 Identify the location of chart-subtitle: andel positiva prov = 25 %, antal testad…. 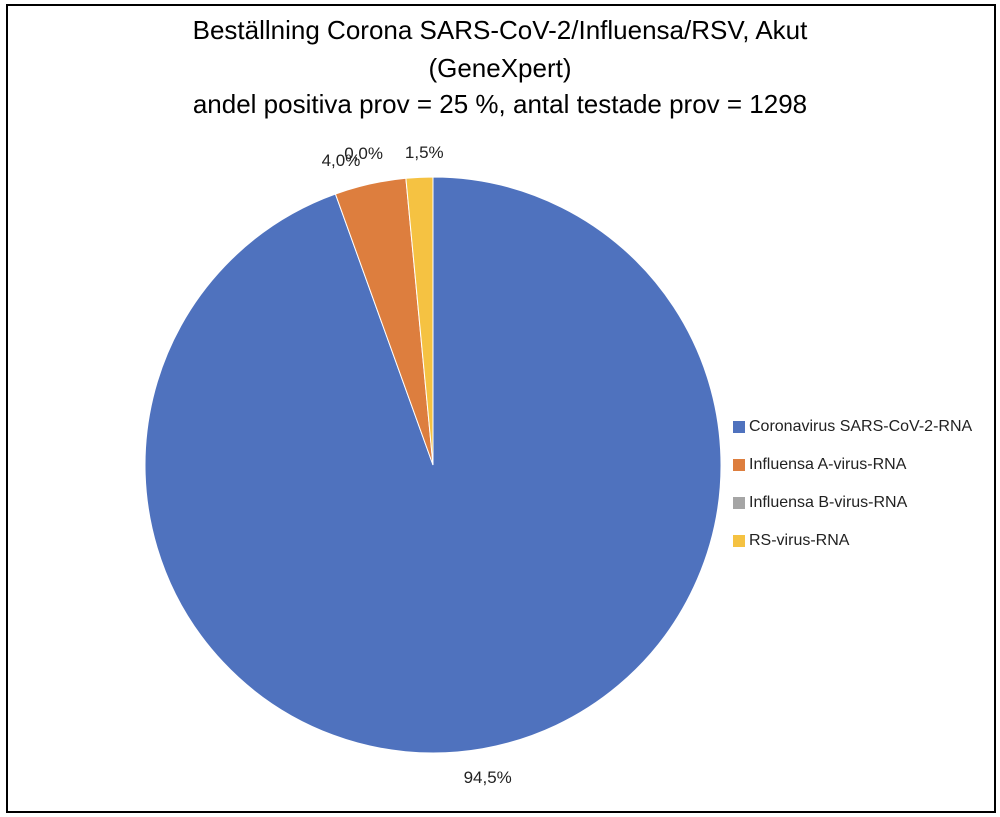
(500, 104).